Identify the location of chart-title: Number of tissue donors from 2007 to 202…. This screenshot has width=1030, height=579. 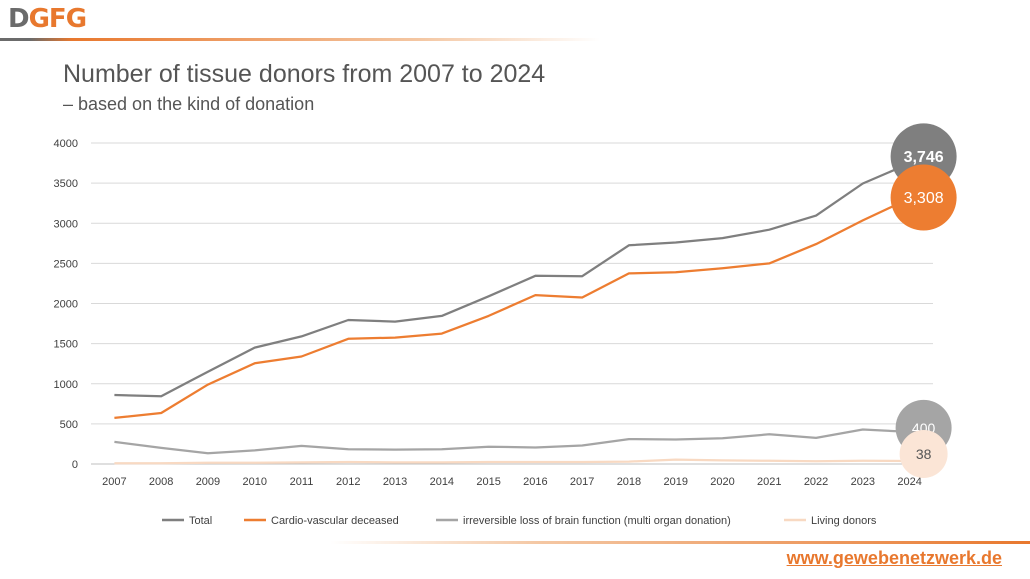
(304, 74).